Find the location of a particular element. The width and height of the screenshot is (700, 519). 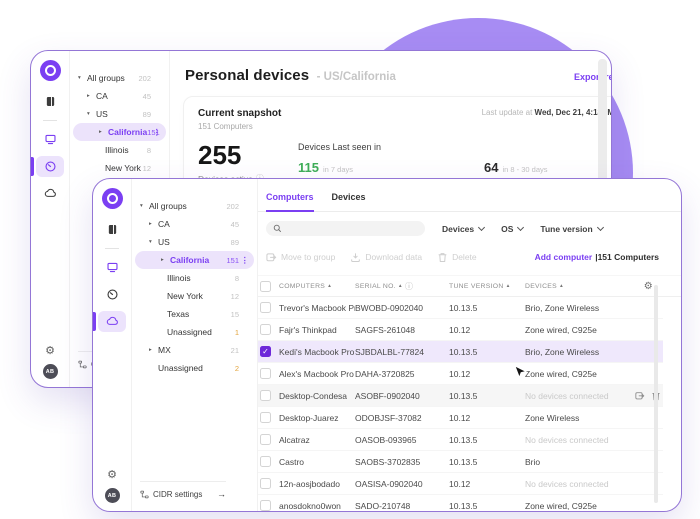

search-input is located at coordinates (348, 228).